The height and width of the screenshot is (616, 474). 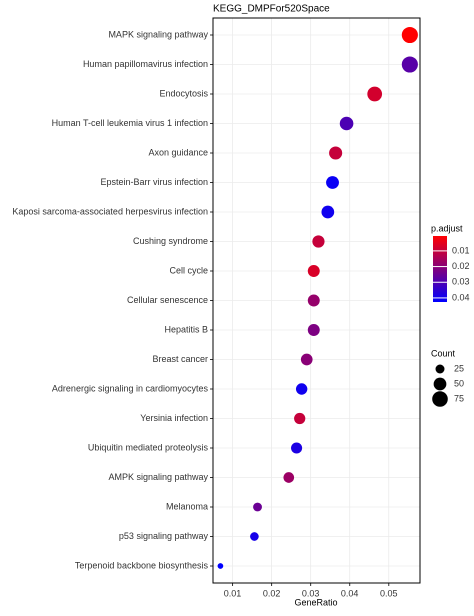 I want to click on y-tick-label: Ubiquitin mediated proteolysis, so click(x=148, y=447).